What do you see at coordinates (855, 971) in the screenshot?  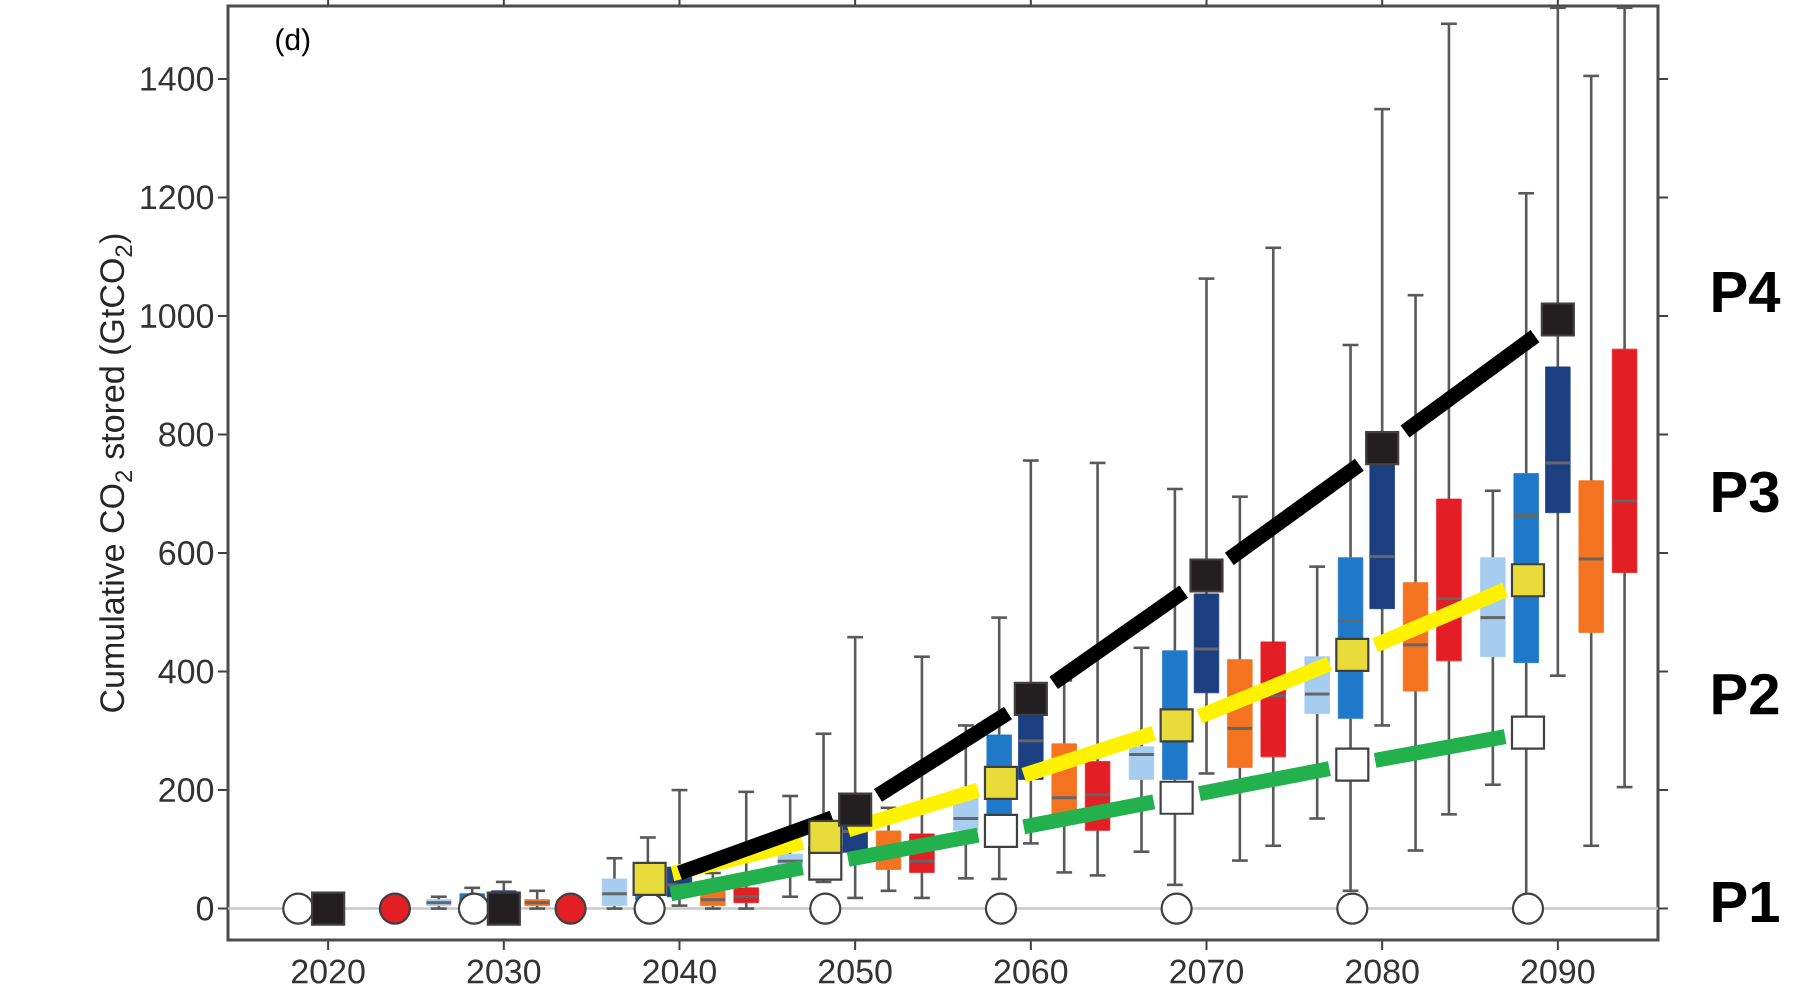 I see `x-tick-label: 2050` at bounding box center [855, 971].